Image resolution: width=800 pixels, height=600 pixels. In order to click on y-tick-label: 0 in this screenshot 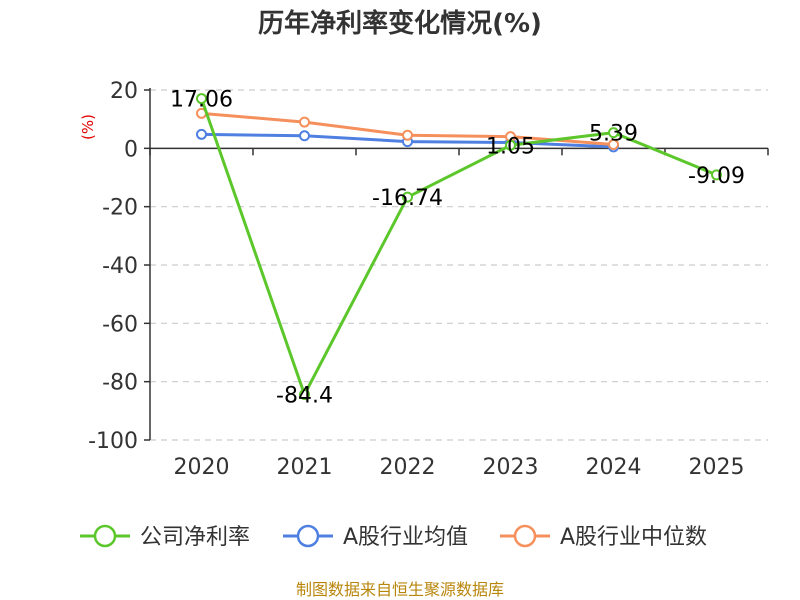, I will do `click(131, 149)`.